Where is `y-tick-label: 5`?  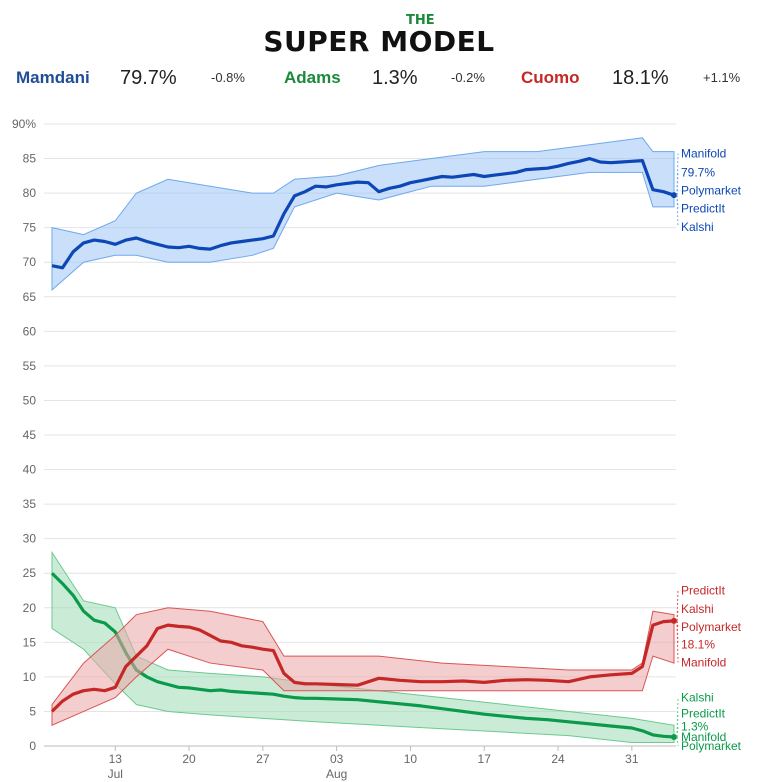 y-tick-label: 5 is located at coordinates (32, 711).